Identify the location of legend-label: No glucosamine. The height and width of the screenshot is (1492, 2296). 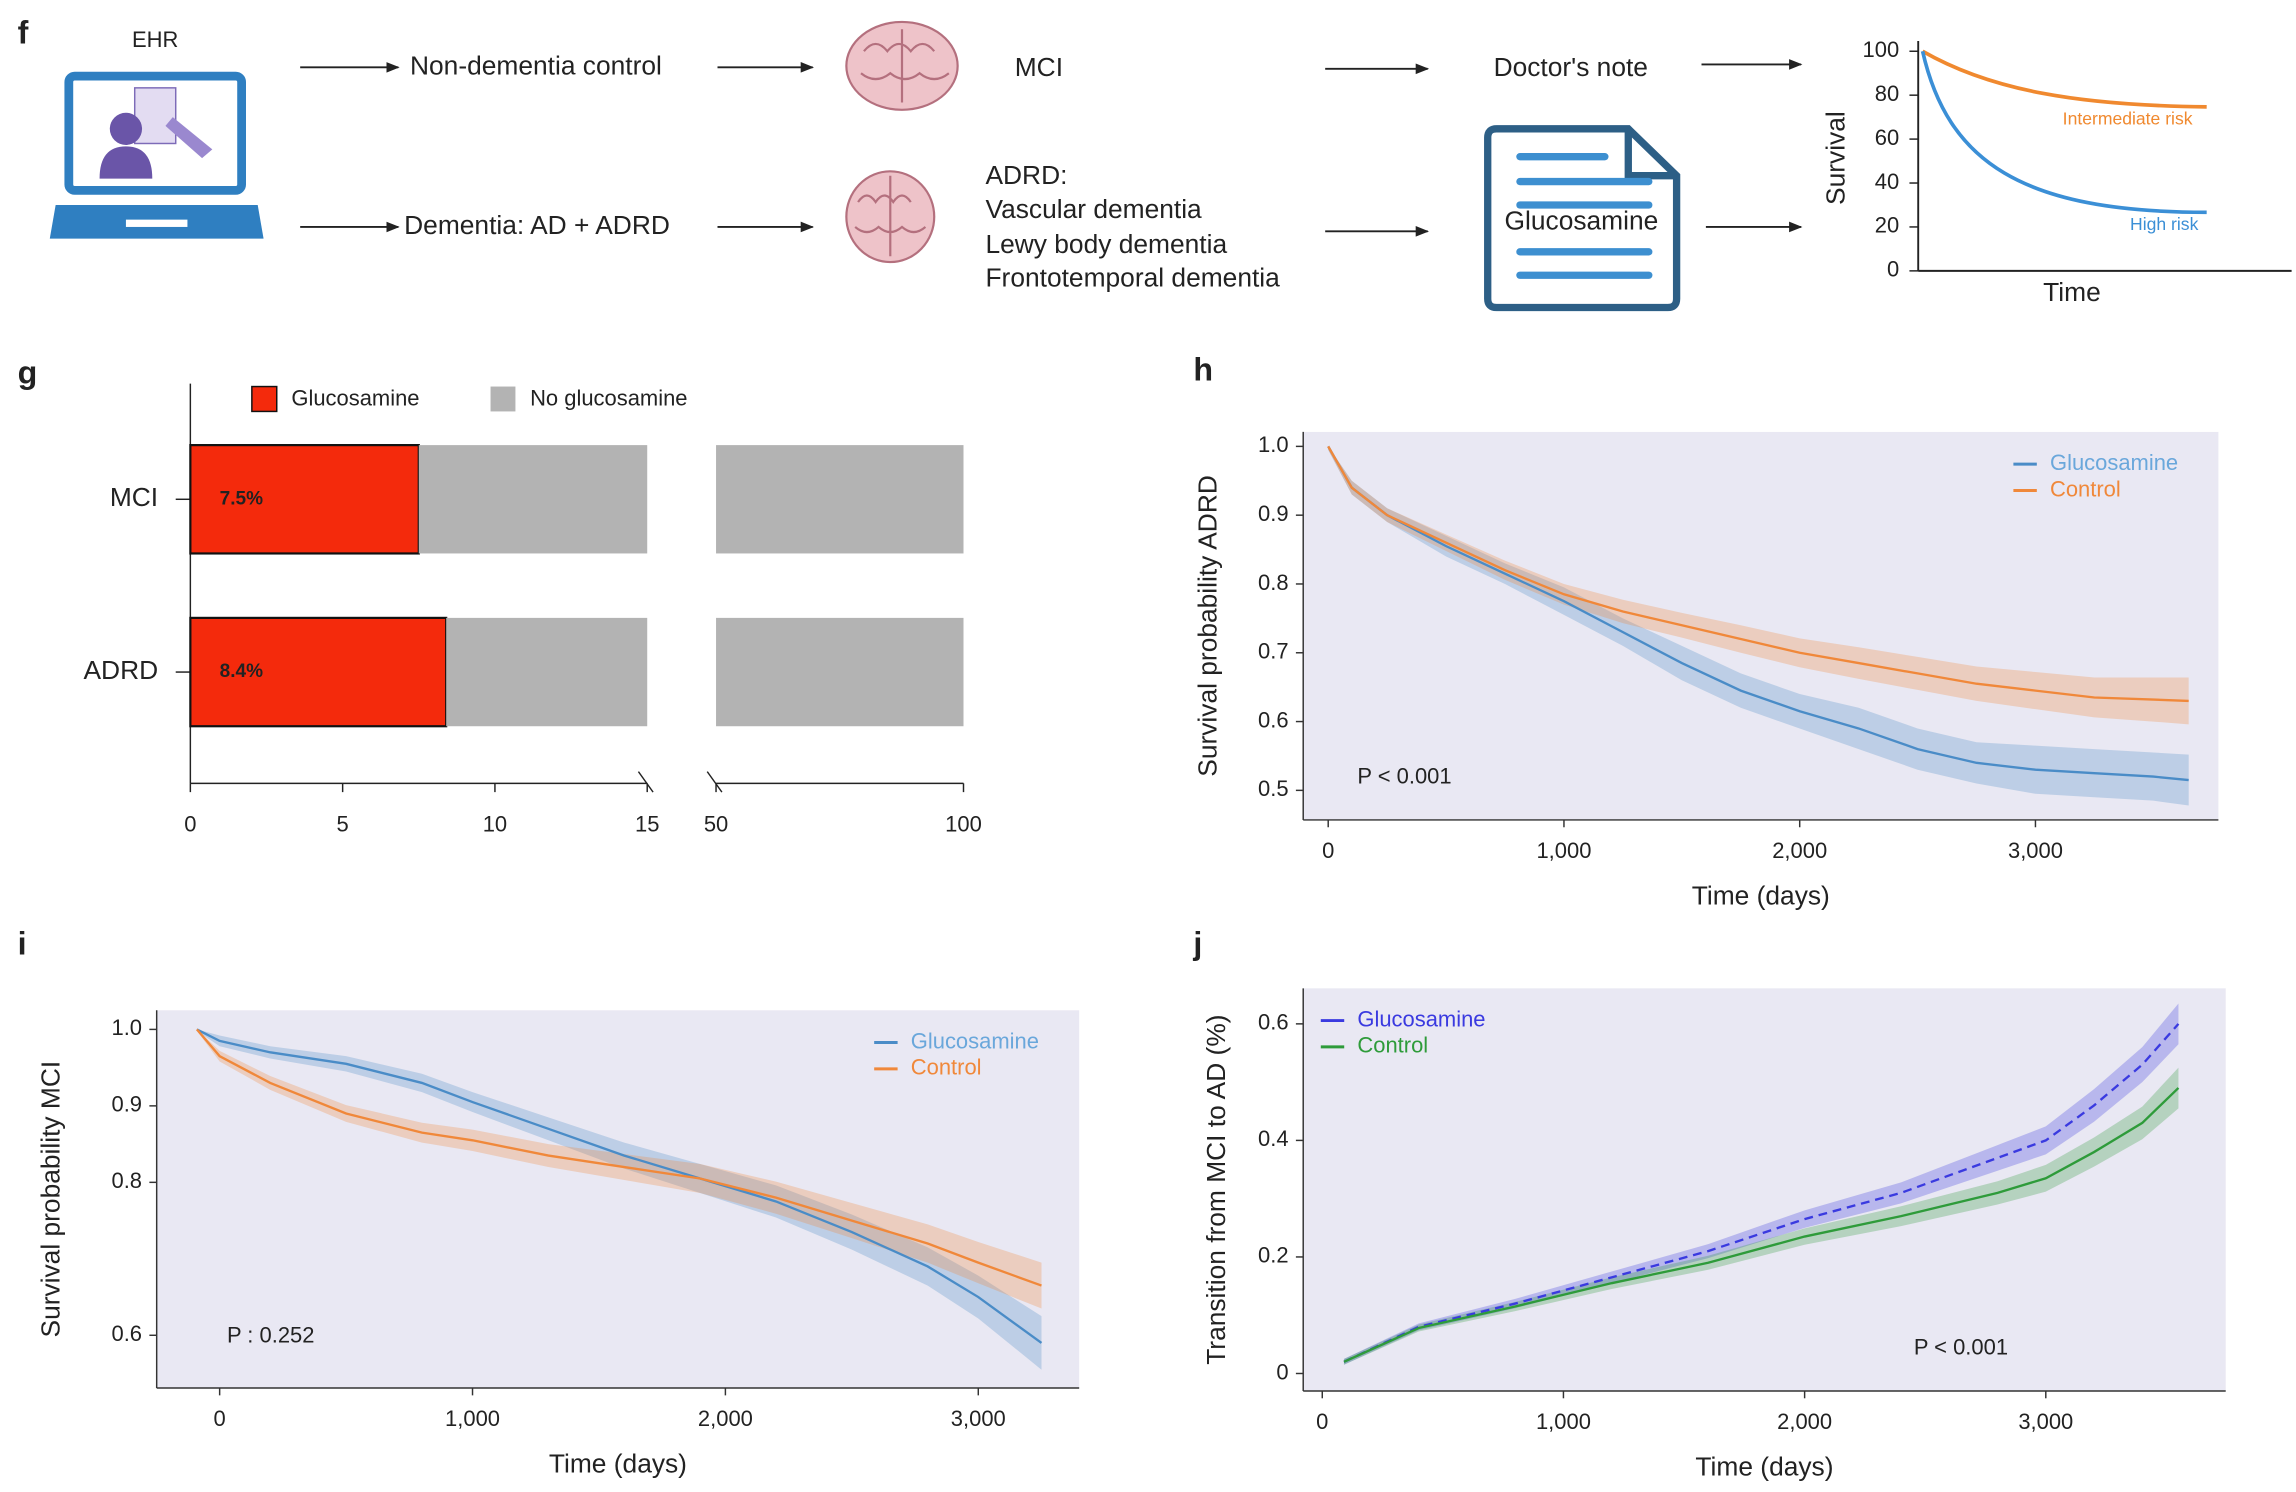
(608, 398).